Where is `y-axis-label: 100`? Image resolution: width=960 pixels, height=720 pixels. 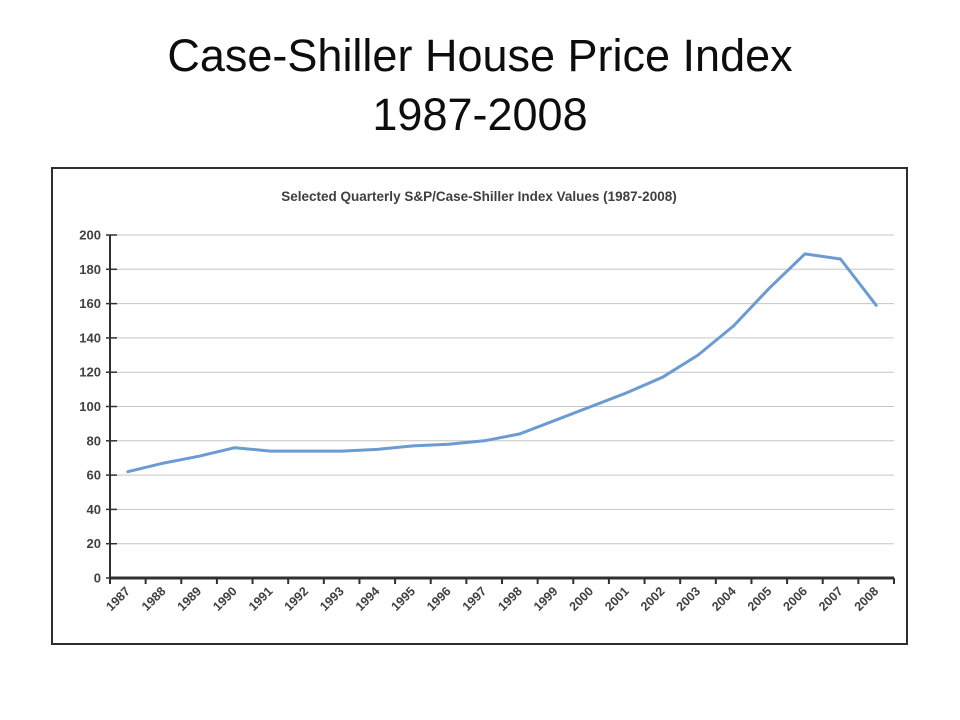 y-axis-label: 100 is located at coordinates (90, 406).